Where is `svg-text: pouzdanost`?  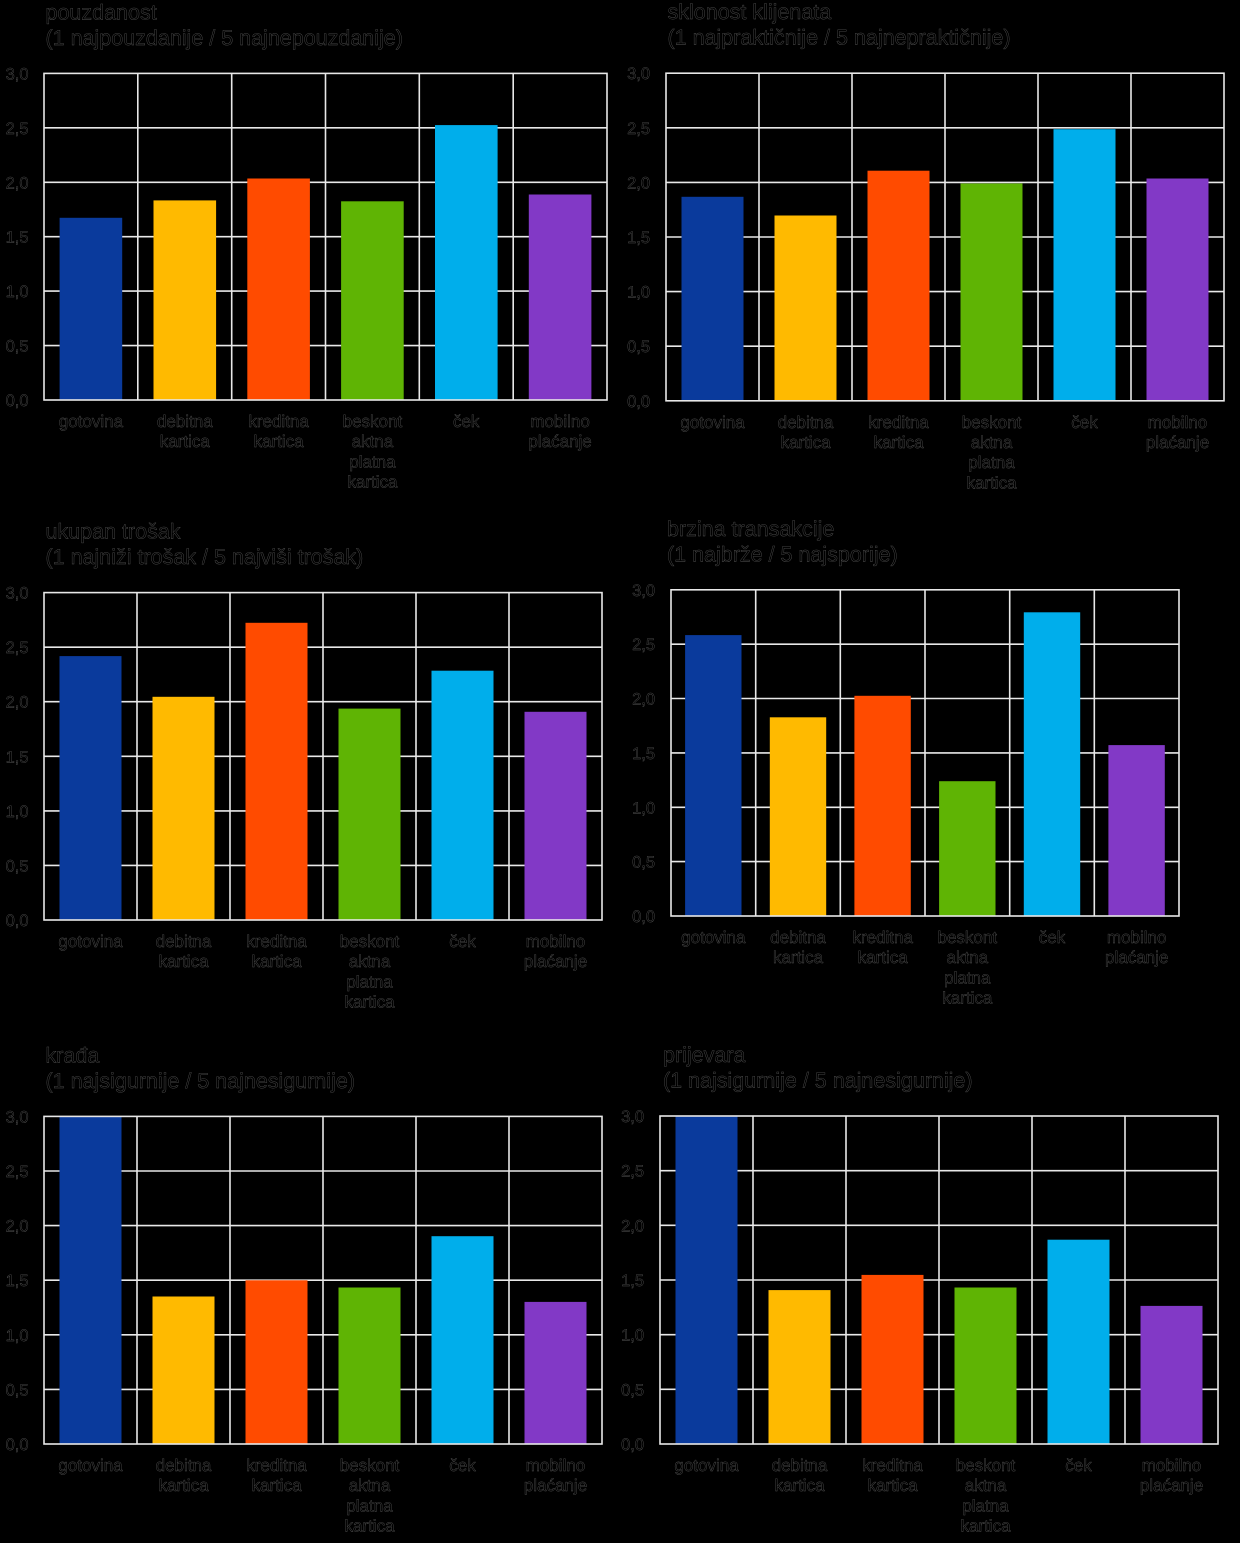
svg-text: pouzdanost is located at coordinates (101, 12).